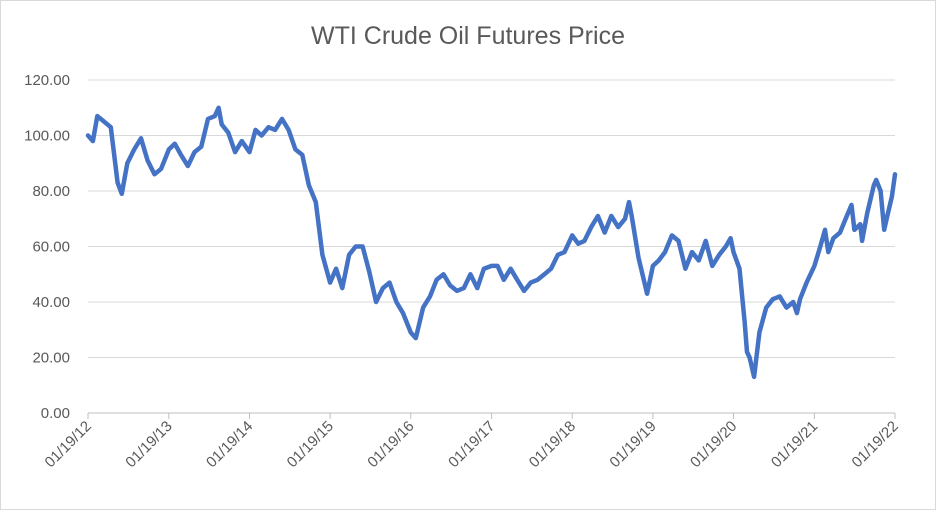  I want to click on x-tick-label: 01/19/18, so click(552, 444).